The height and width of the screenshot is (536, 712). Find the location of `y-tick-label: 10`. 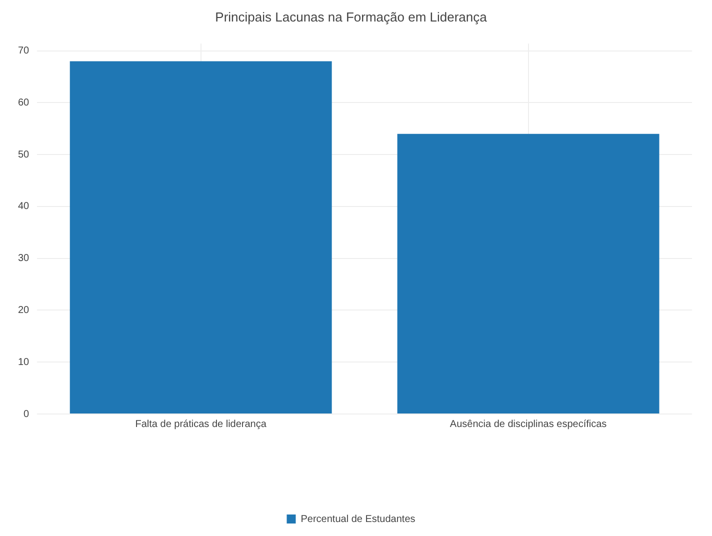

y-tick-label: 10 is located at coordinates (24, 362).